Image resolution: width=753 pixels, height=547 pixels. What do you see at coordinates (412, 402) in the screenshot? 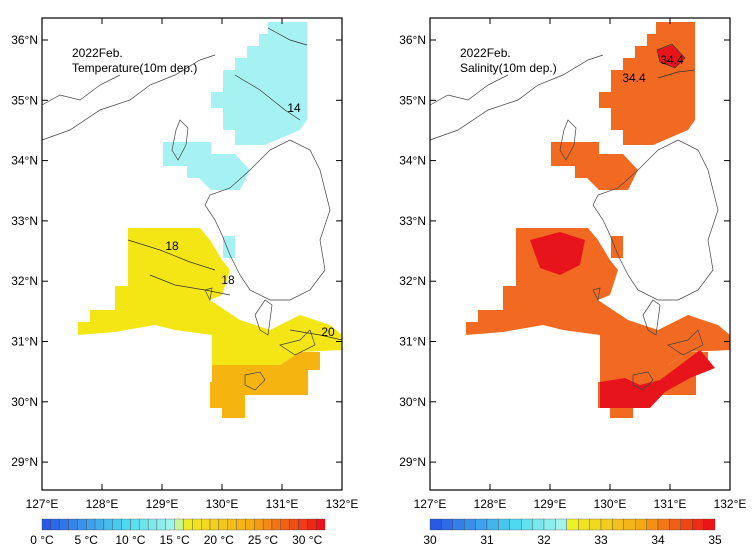
I see `y-tick-label: 30°N` at bounding box center [412, 402].